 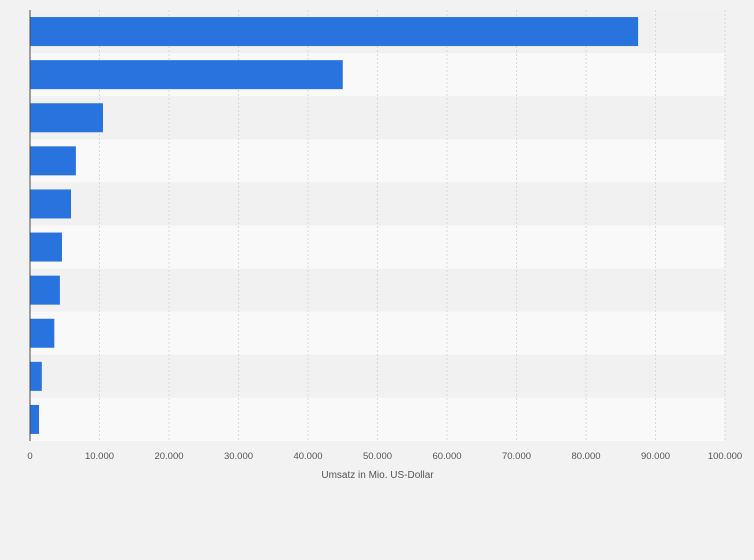 I want to click on x-tick-label: 60.000, so click(x=446, y=456).